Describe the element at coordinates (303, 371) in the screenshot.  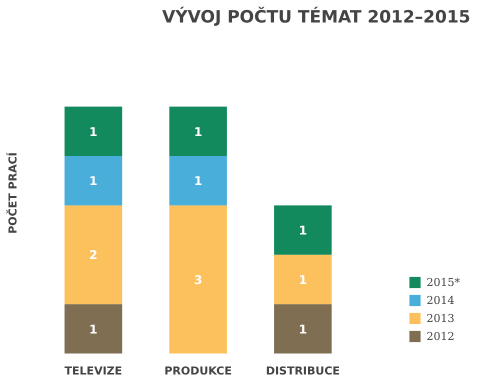
I see `x-tick-label: DISTRIBUCE` at that location.